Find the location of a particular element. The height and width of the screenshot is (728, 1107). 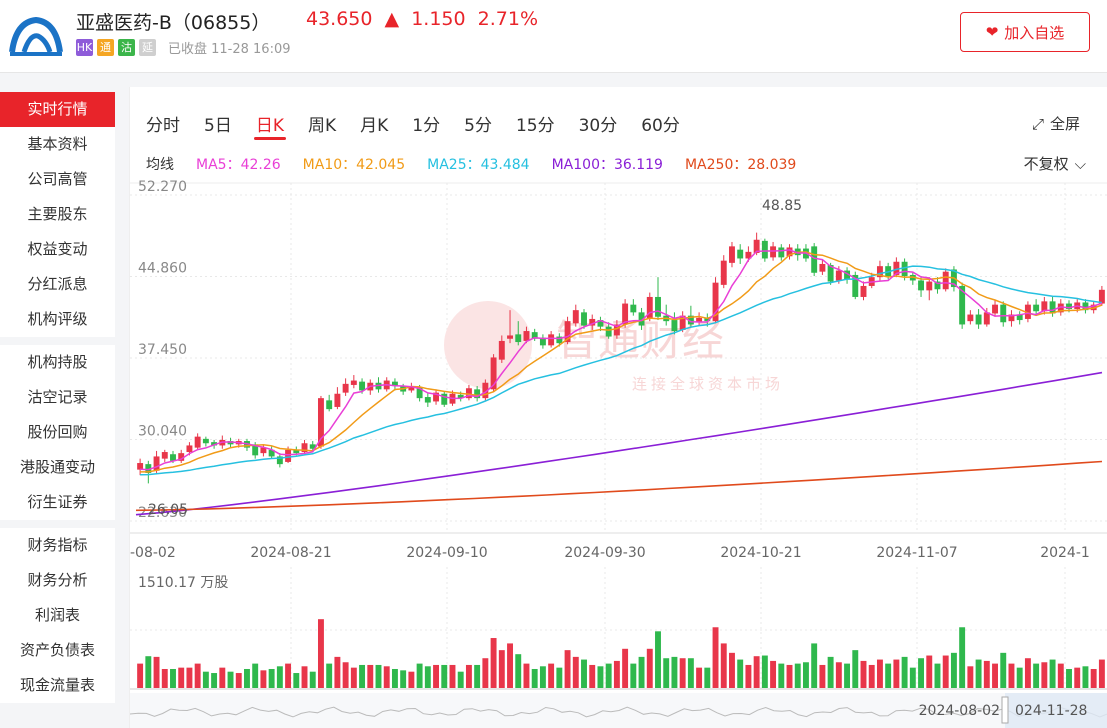

market-tags: HK 通 沽 延 已收盘 11-28 16:09 is located at coordinates (183, 47).